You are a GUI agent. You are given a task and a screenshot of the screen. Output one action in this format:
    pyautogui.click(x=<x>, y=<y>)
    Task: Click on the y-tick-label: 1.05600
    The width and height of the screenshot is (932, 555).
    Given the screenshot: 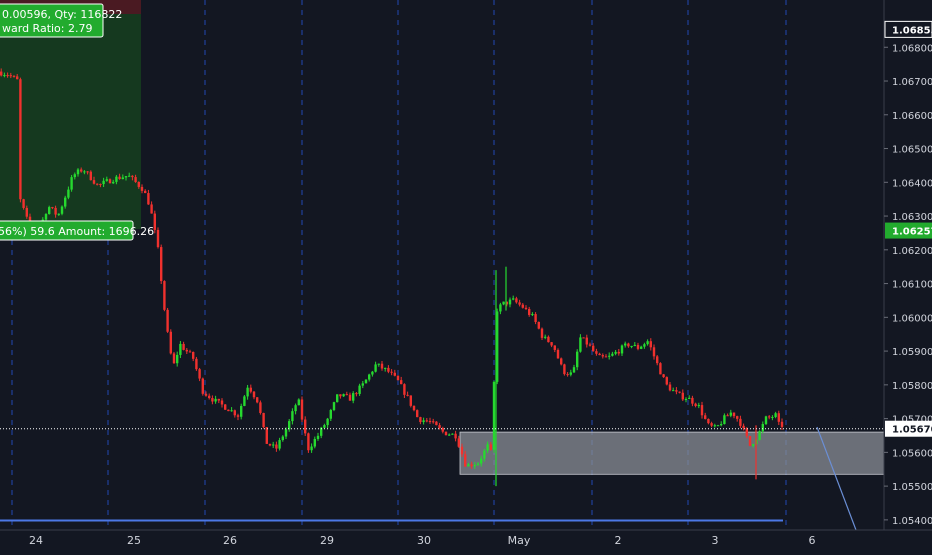 What is the action you would take?
    pyautogui.click(x=912, y=453)
    